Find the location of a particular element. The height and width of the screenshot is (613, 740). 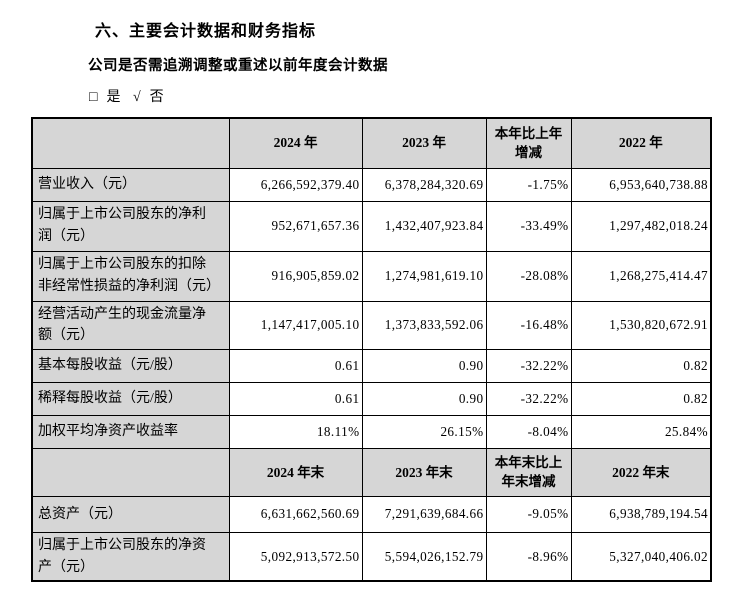

cell-2022: 5,327,040,406.02 is located at coordinates (641, 556).